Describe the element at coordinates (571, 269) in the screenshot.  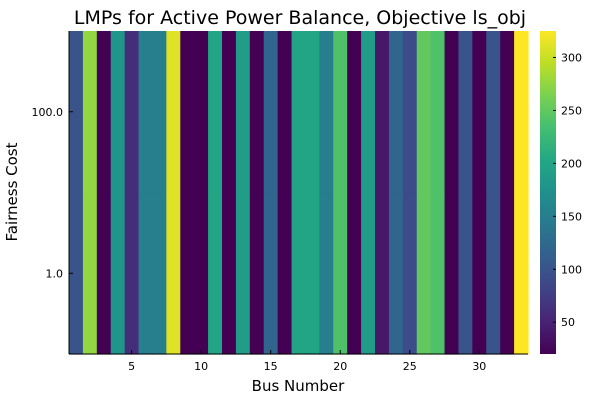
I see `colorbar-tick-label: 100` at that location.